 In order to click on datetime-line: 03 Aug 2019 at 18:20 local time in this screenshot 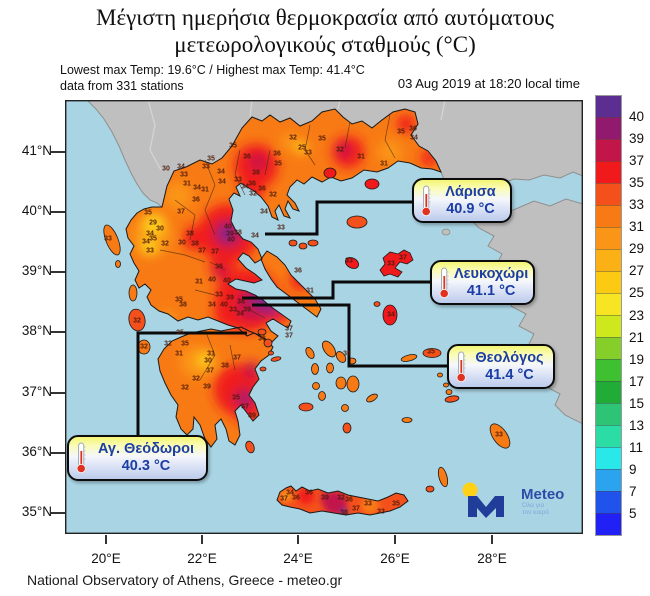, I will do `click(488, 83)`.